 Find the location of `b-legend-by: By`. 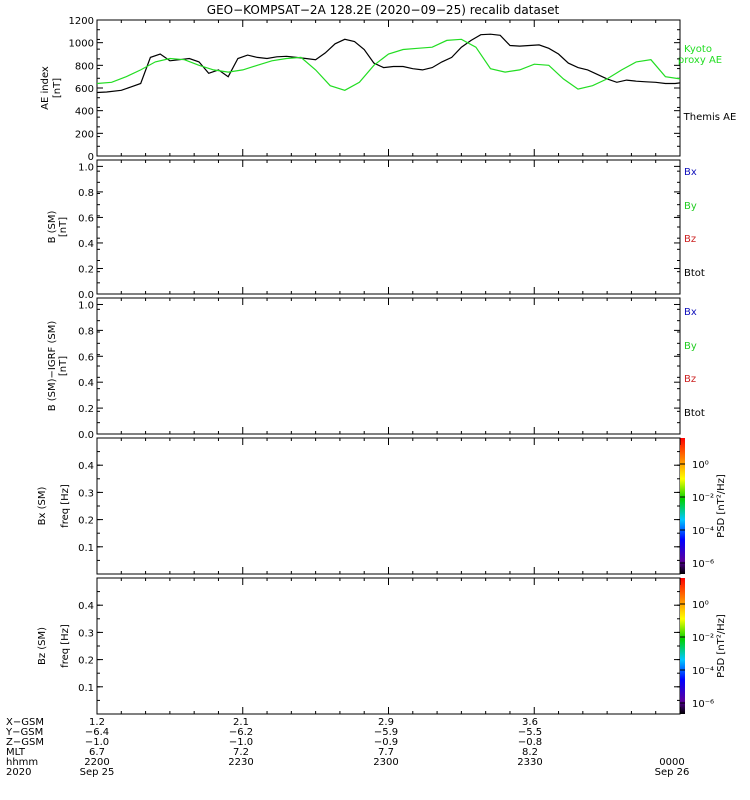

b-legend-by: By is located at coordinates (690, 206).